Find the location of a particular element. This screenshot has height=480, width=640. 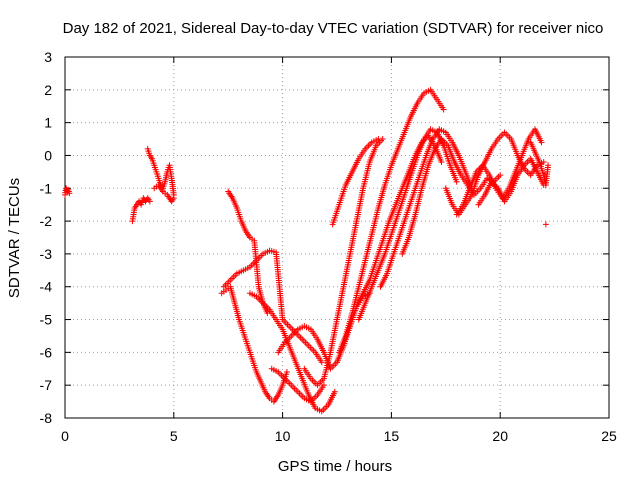

y-tick-label: 2 is located at coordinates (48, 90).